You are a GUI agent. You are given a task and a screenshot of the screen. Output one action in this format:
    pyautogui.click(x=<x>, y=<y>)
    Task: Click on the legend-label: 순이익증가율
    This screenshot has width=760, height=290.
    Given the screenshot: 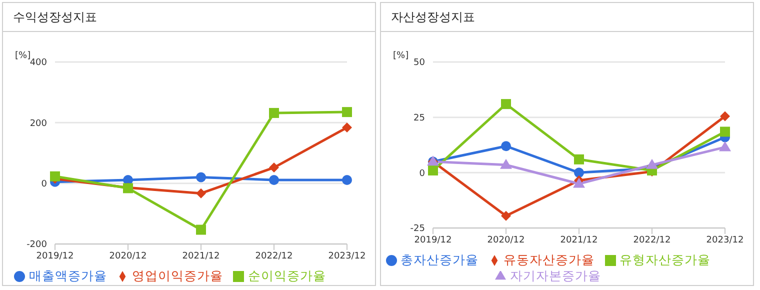 What is the action you would take?
    pyautogui.click(x=287, y=275)
    